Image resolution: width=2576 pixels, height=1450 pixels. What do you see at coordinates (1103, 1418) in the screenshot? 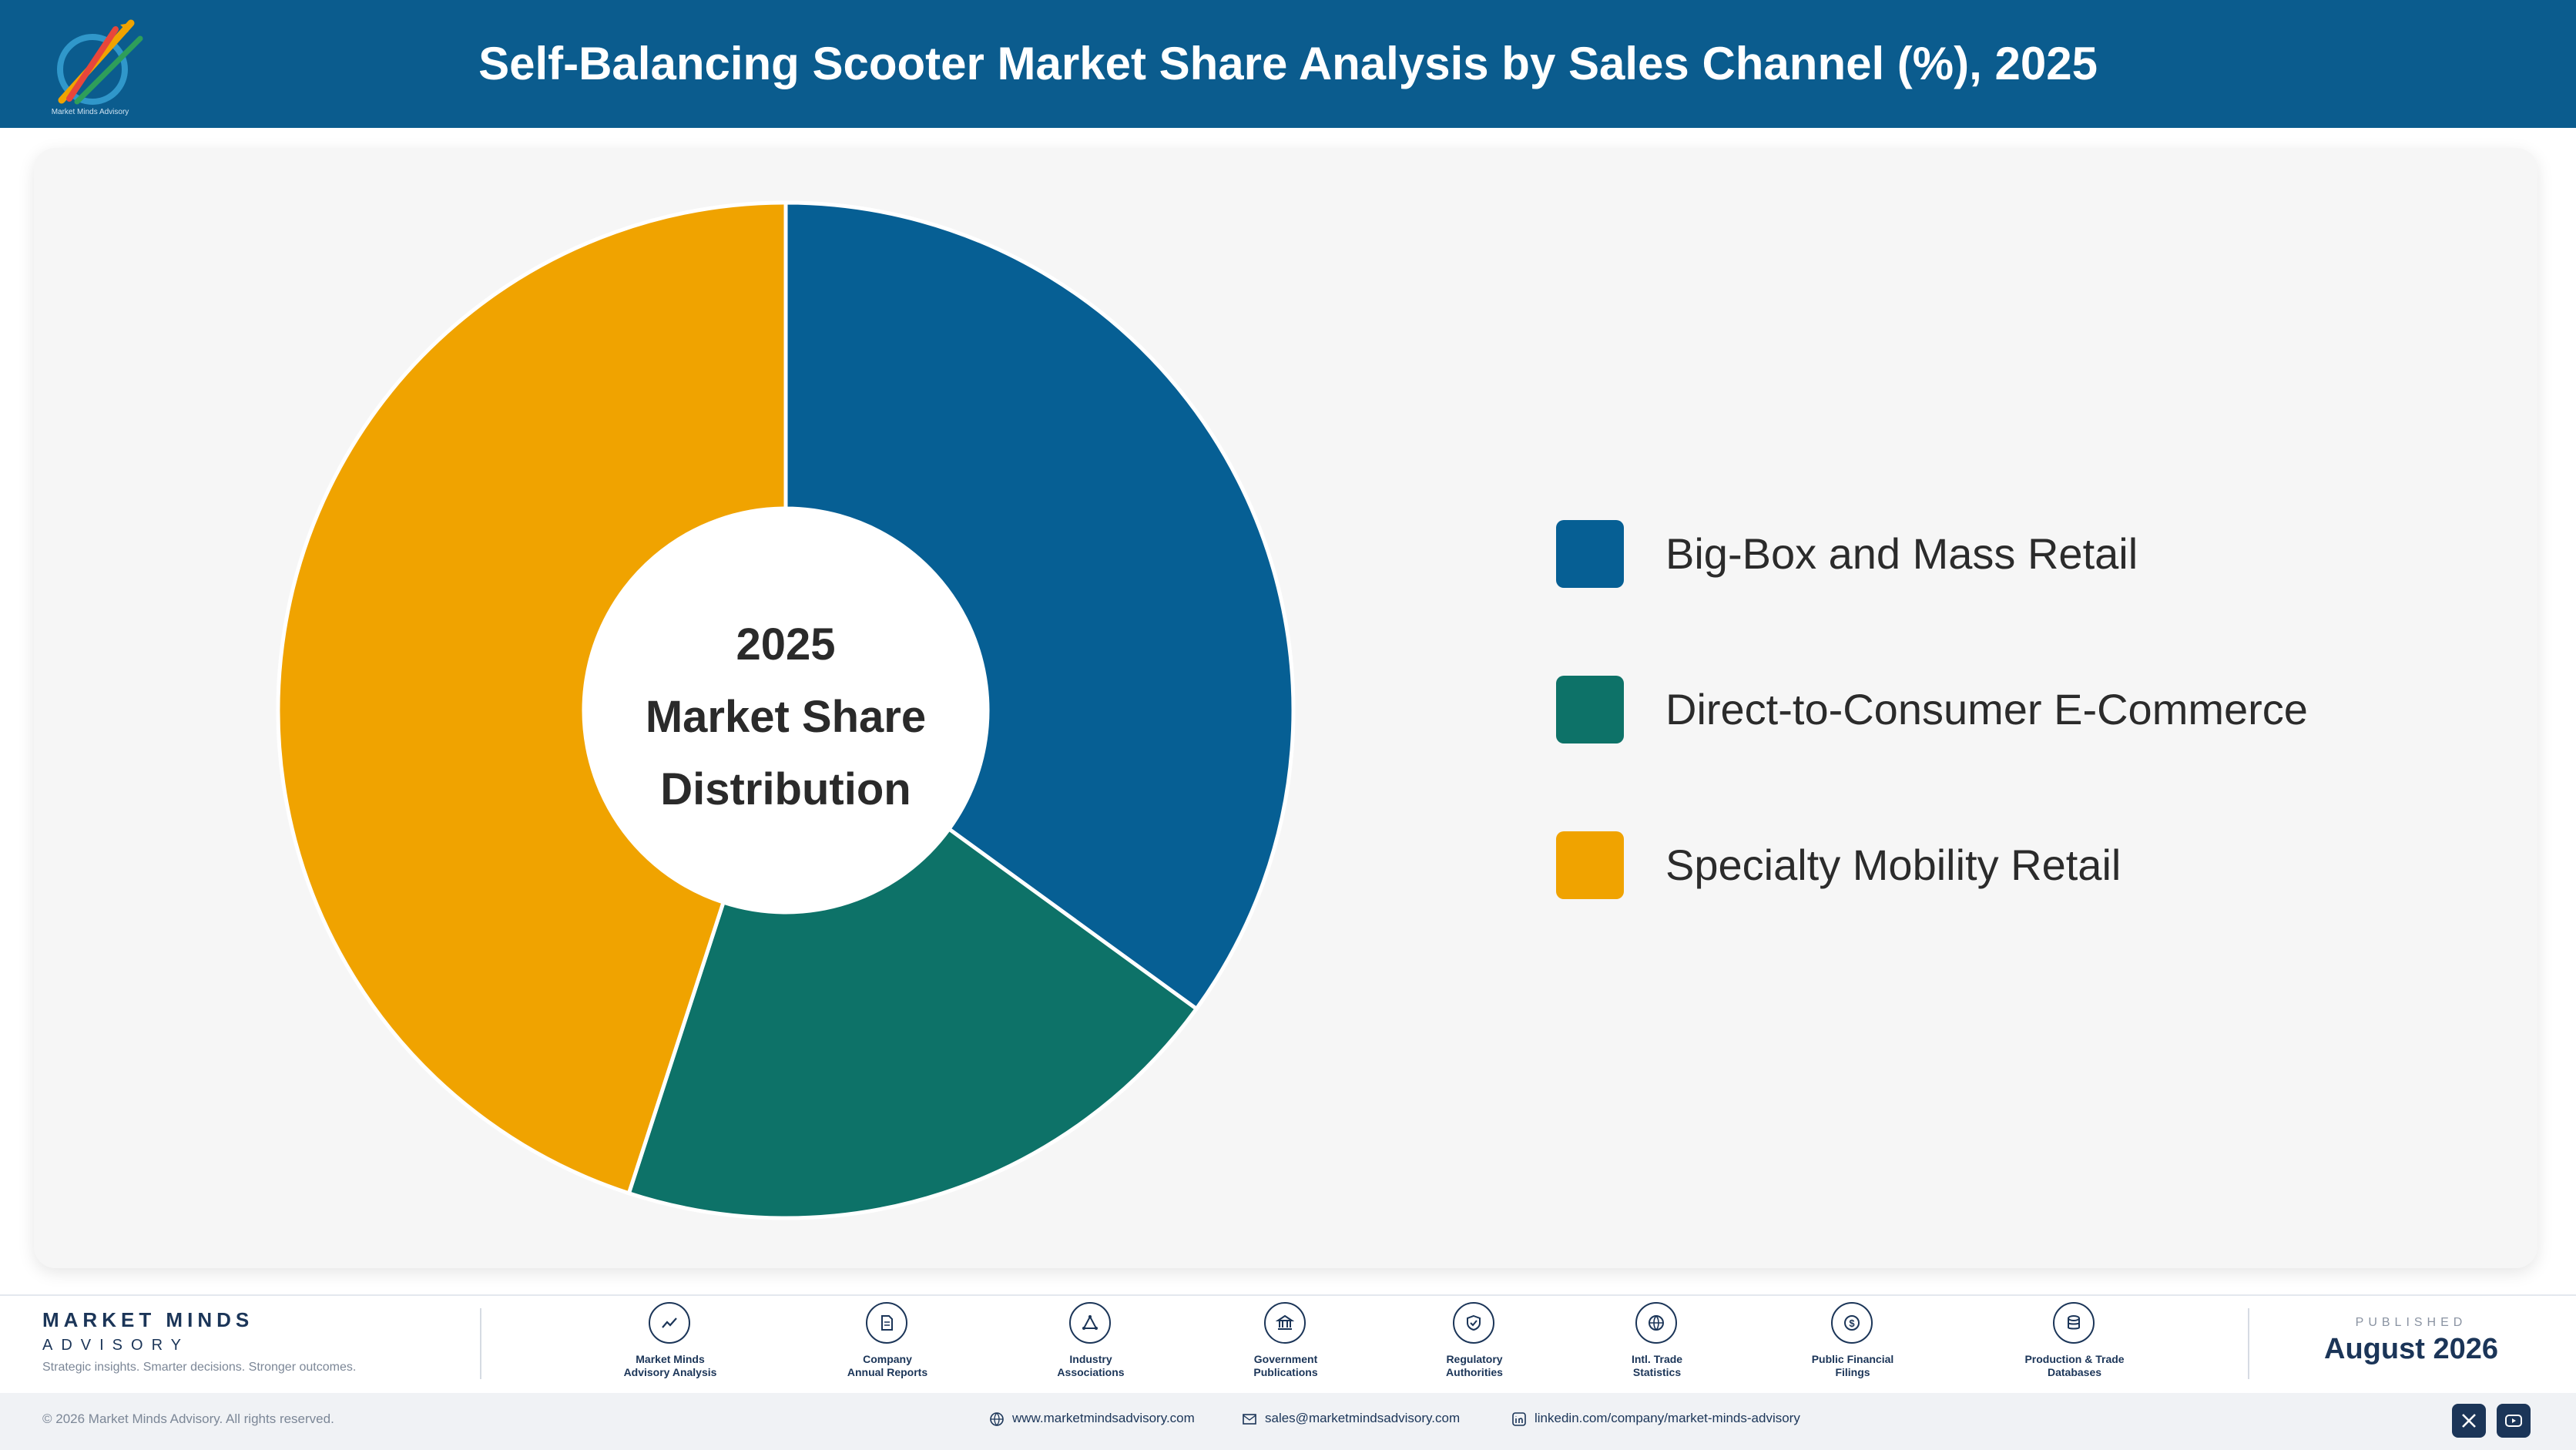
I see `website-text: www.marketmindsadvisory.com` at bounding box center [1103, 1418].